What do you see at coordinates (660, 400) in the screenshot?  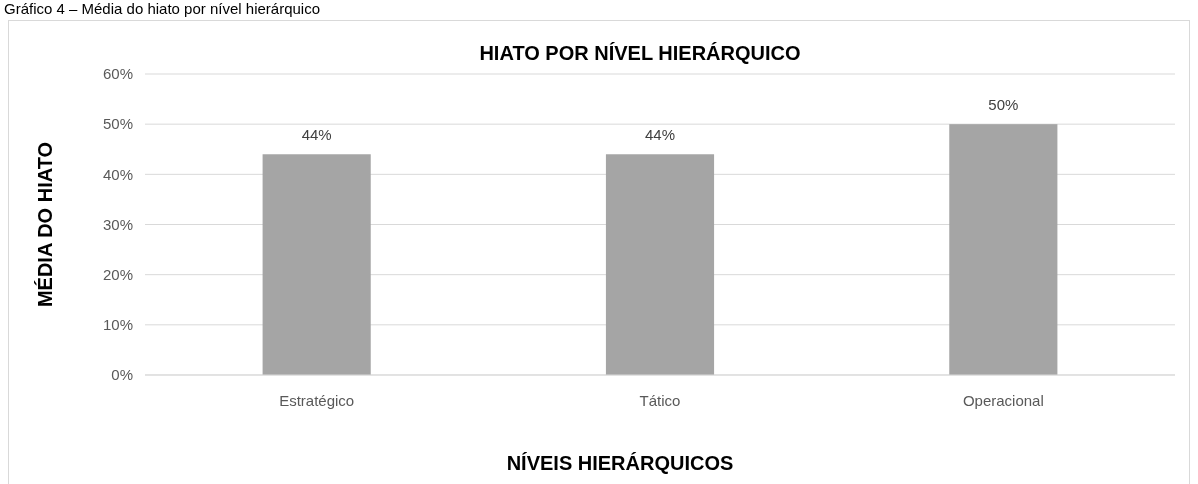 I see `x-tick-label: Tático` at bounding box center [660, 400].